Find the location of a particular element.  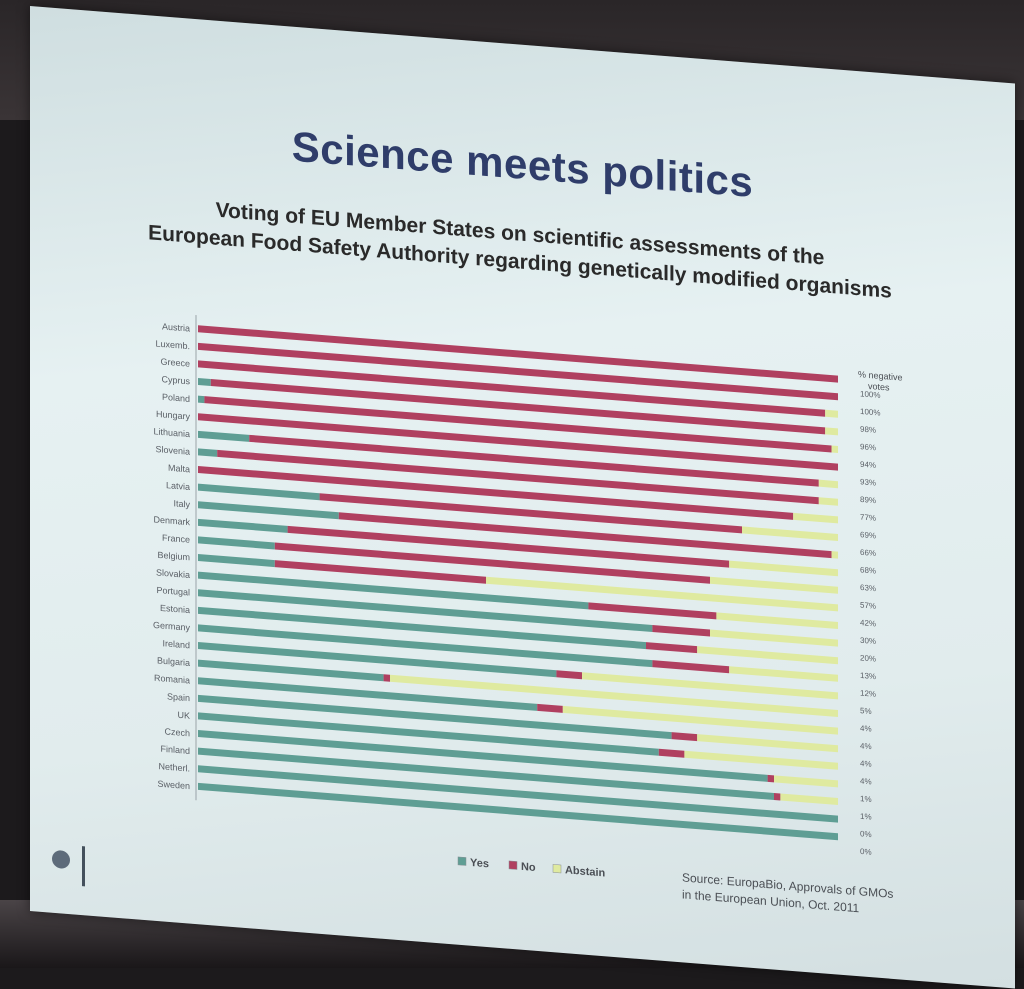

legend-label-abstain: Abstain is located at coordinates (585, 871).